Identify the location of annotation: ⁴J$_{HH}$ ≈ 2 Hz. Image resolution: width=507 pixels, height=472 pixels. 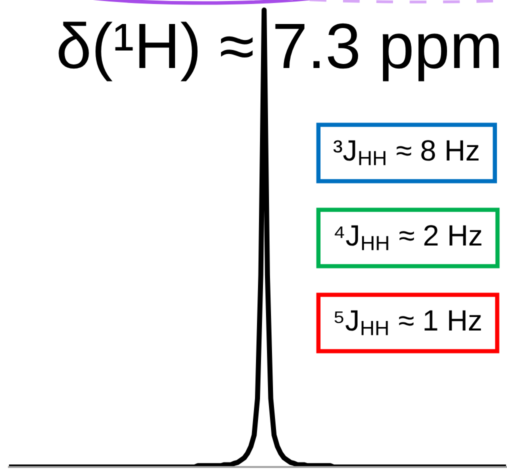
(408, 237).